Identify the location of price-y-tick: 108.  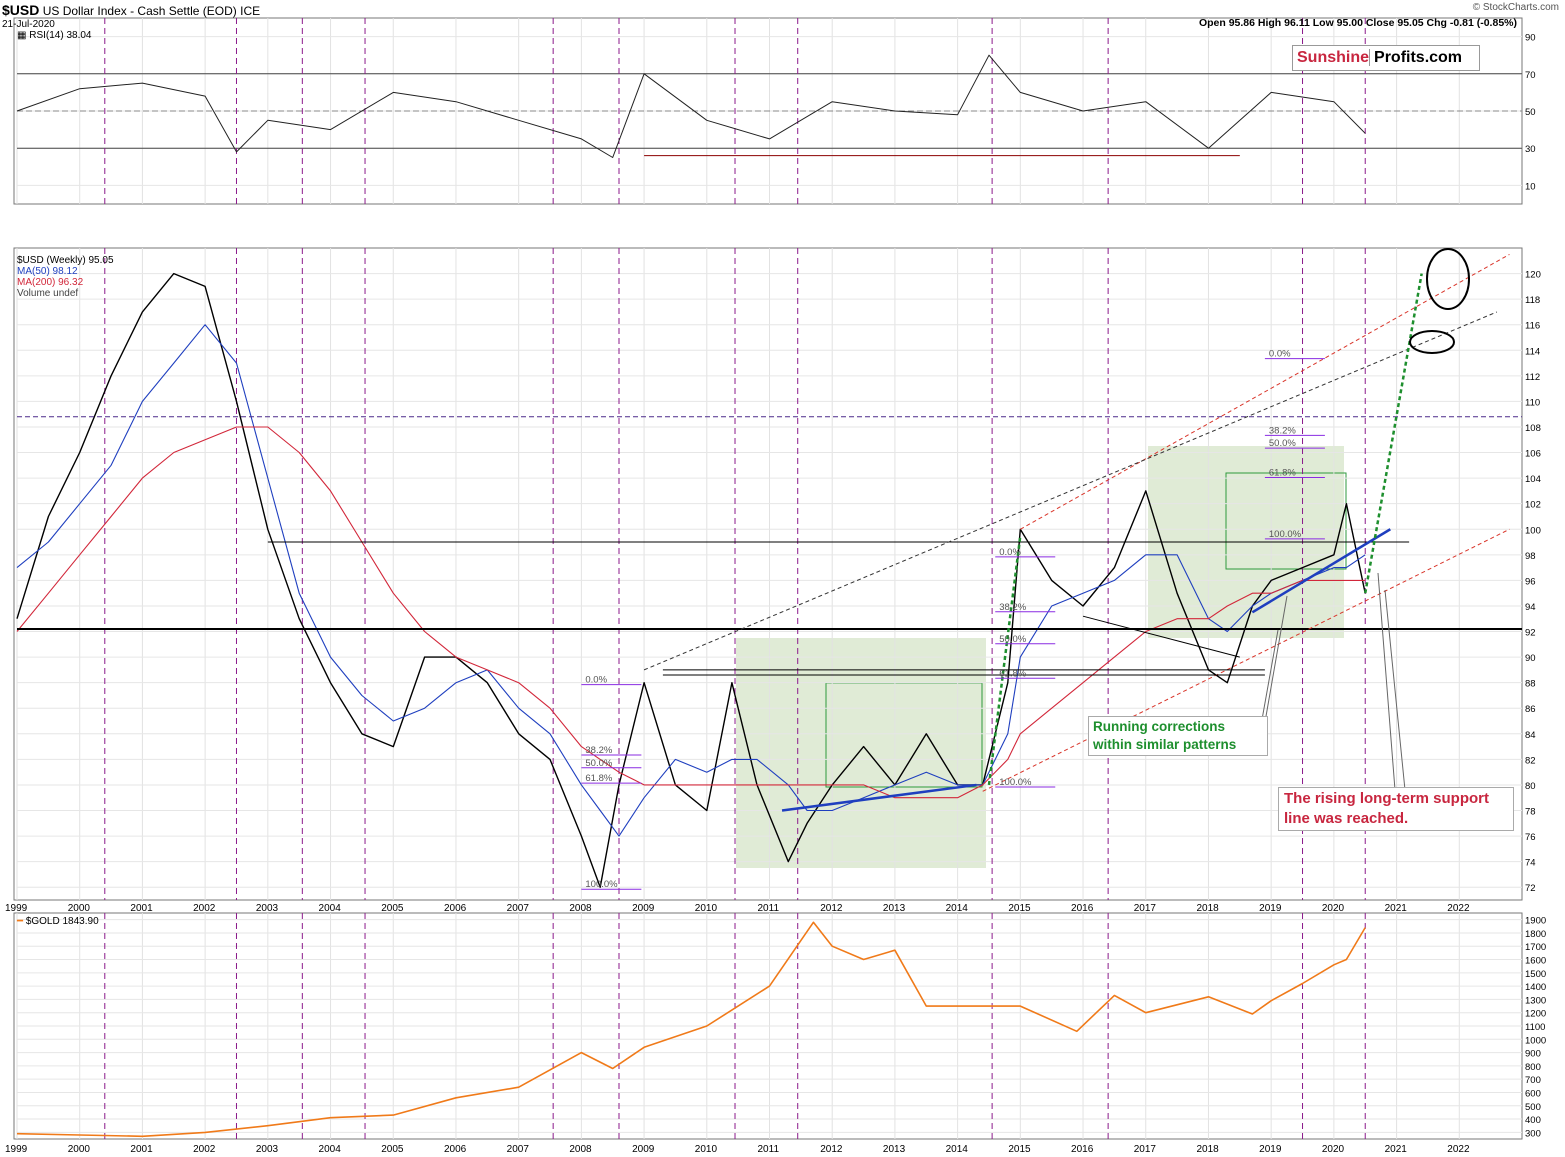
(1533, 428).